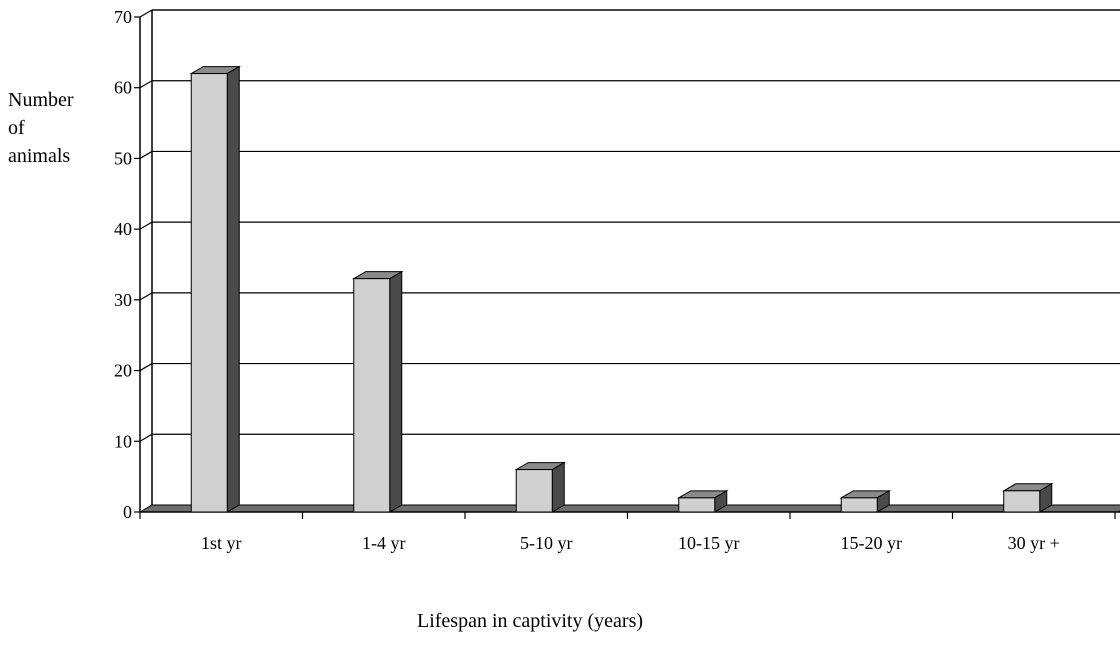  Describe the element at coordinates (39, 156) in the screenshot. I see `y-axis-title-line: animals` at that location.